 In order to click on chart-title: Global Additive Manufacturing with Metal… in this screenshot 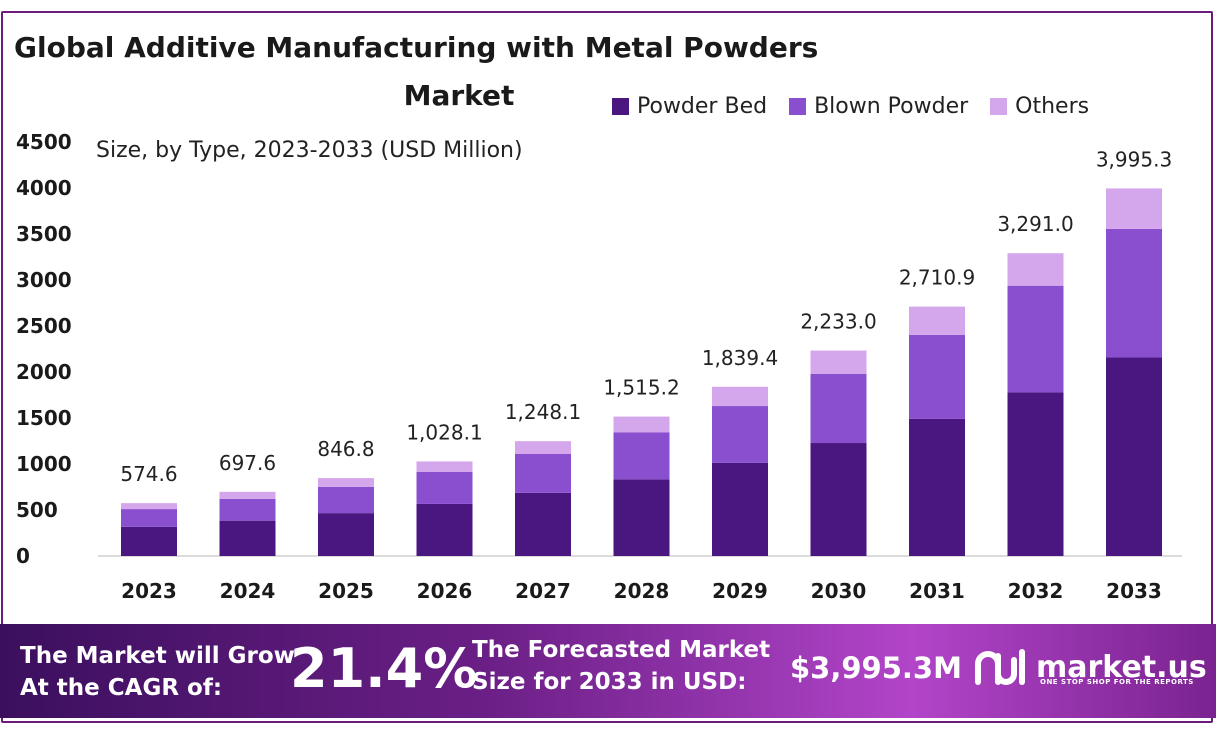, I will do `click(459, 72)`.